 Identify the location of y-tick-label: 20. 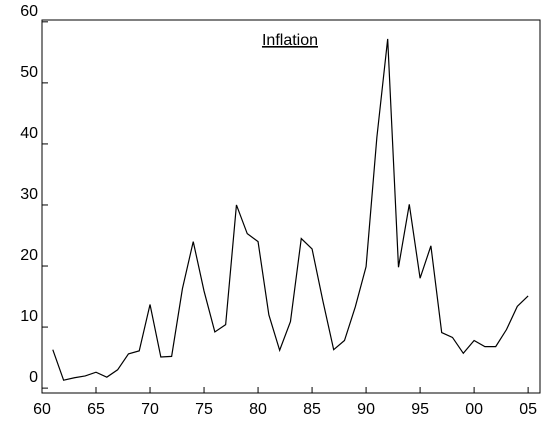
(29, 255).